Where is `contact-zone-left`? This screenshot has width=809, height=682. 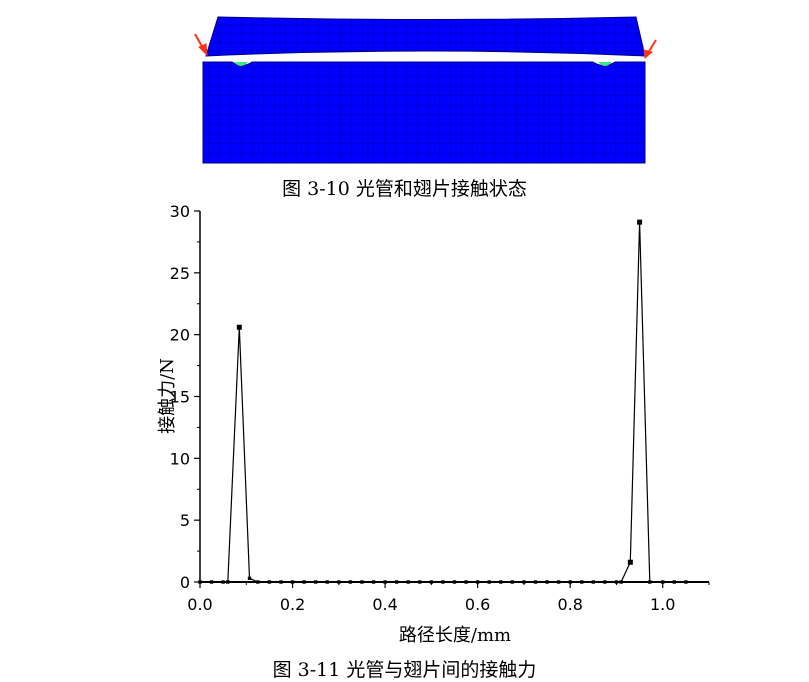
contact-zone-left is located at coordinates (241, 64).